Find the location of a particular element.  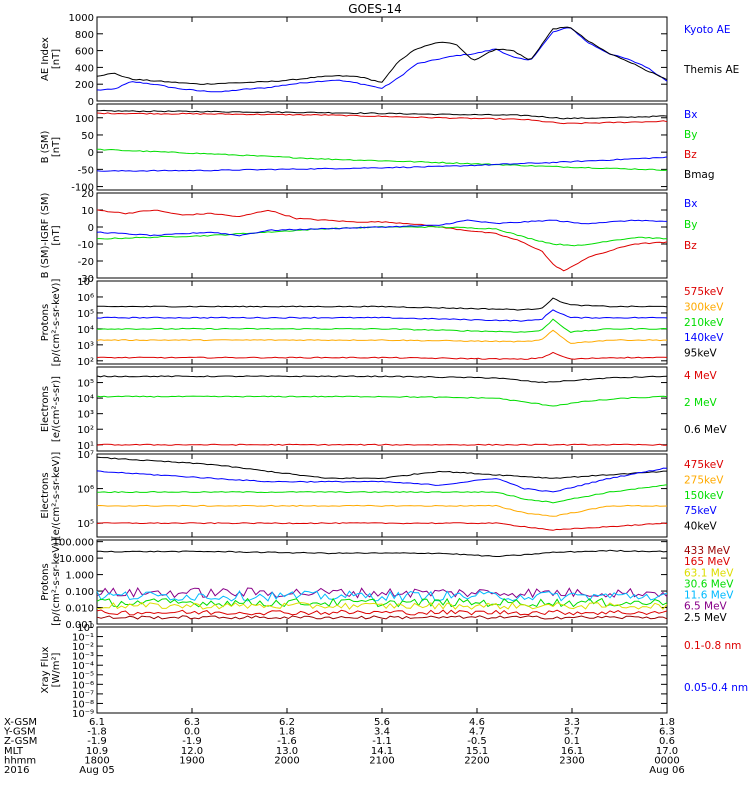

ephemeris-value: 6.2 is located at coordinates (287, 722).